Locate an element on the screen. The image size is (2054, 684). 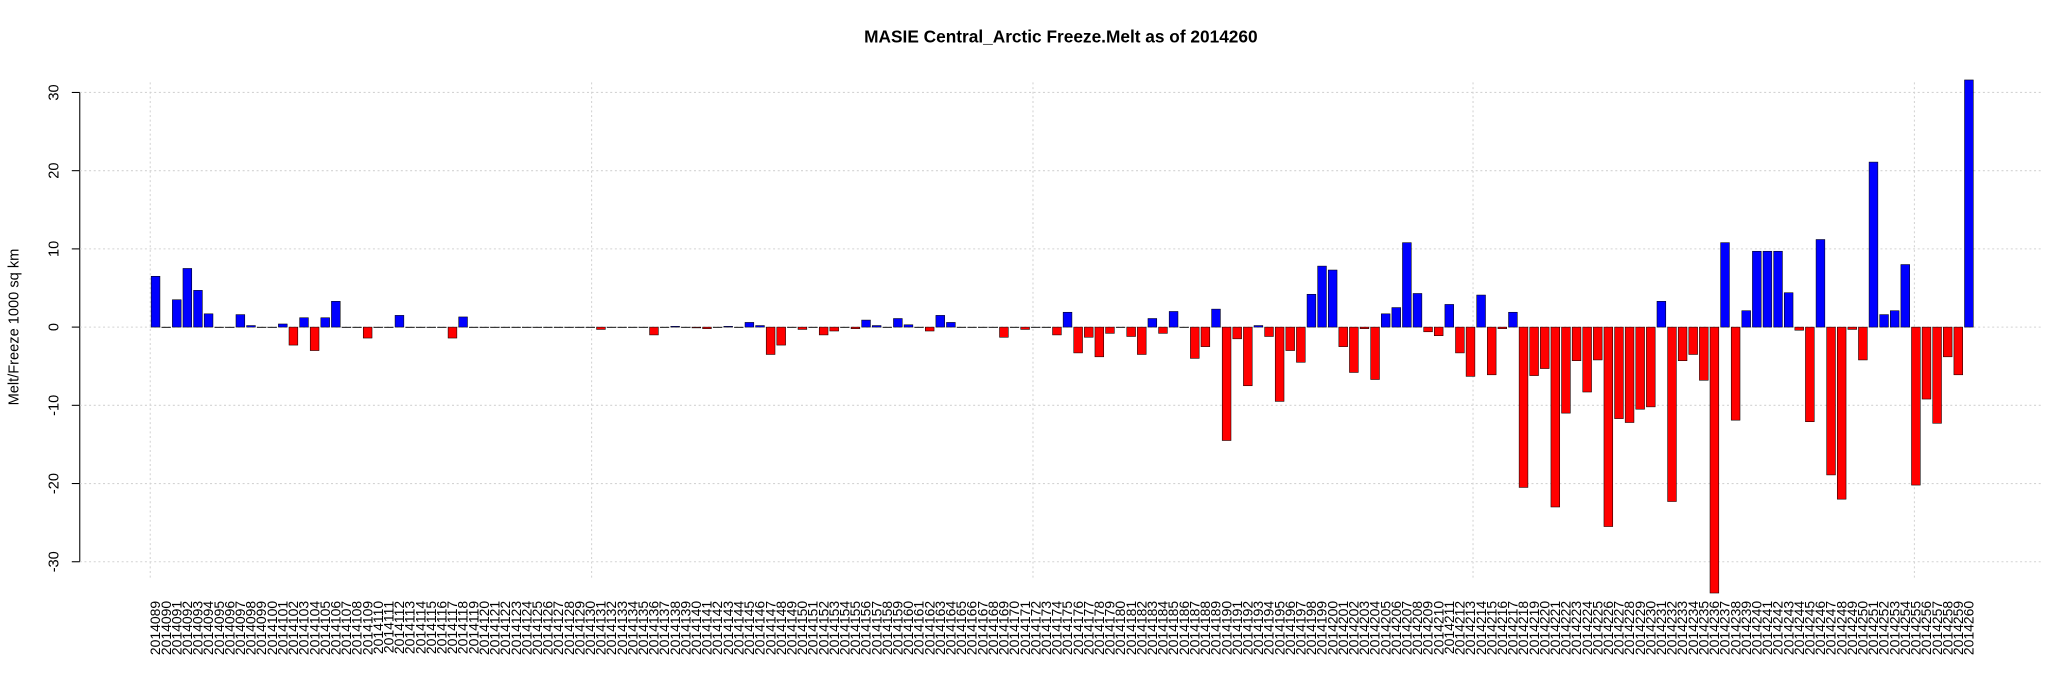
x-tick-label: 2014251 is located at coordinates (1873, 628).